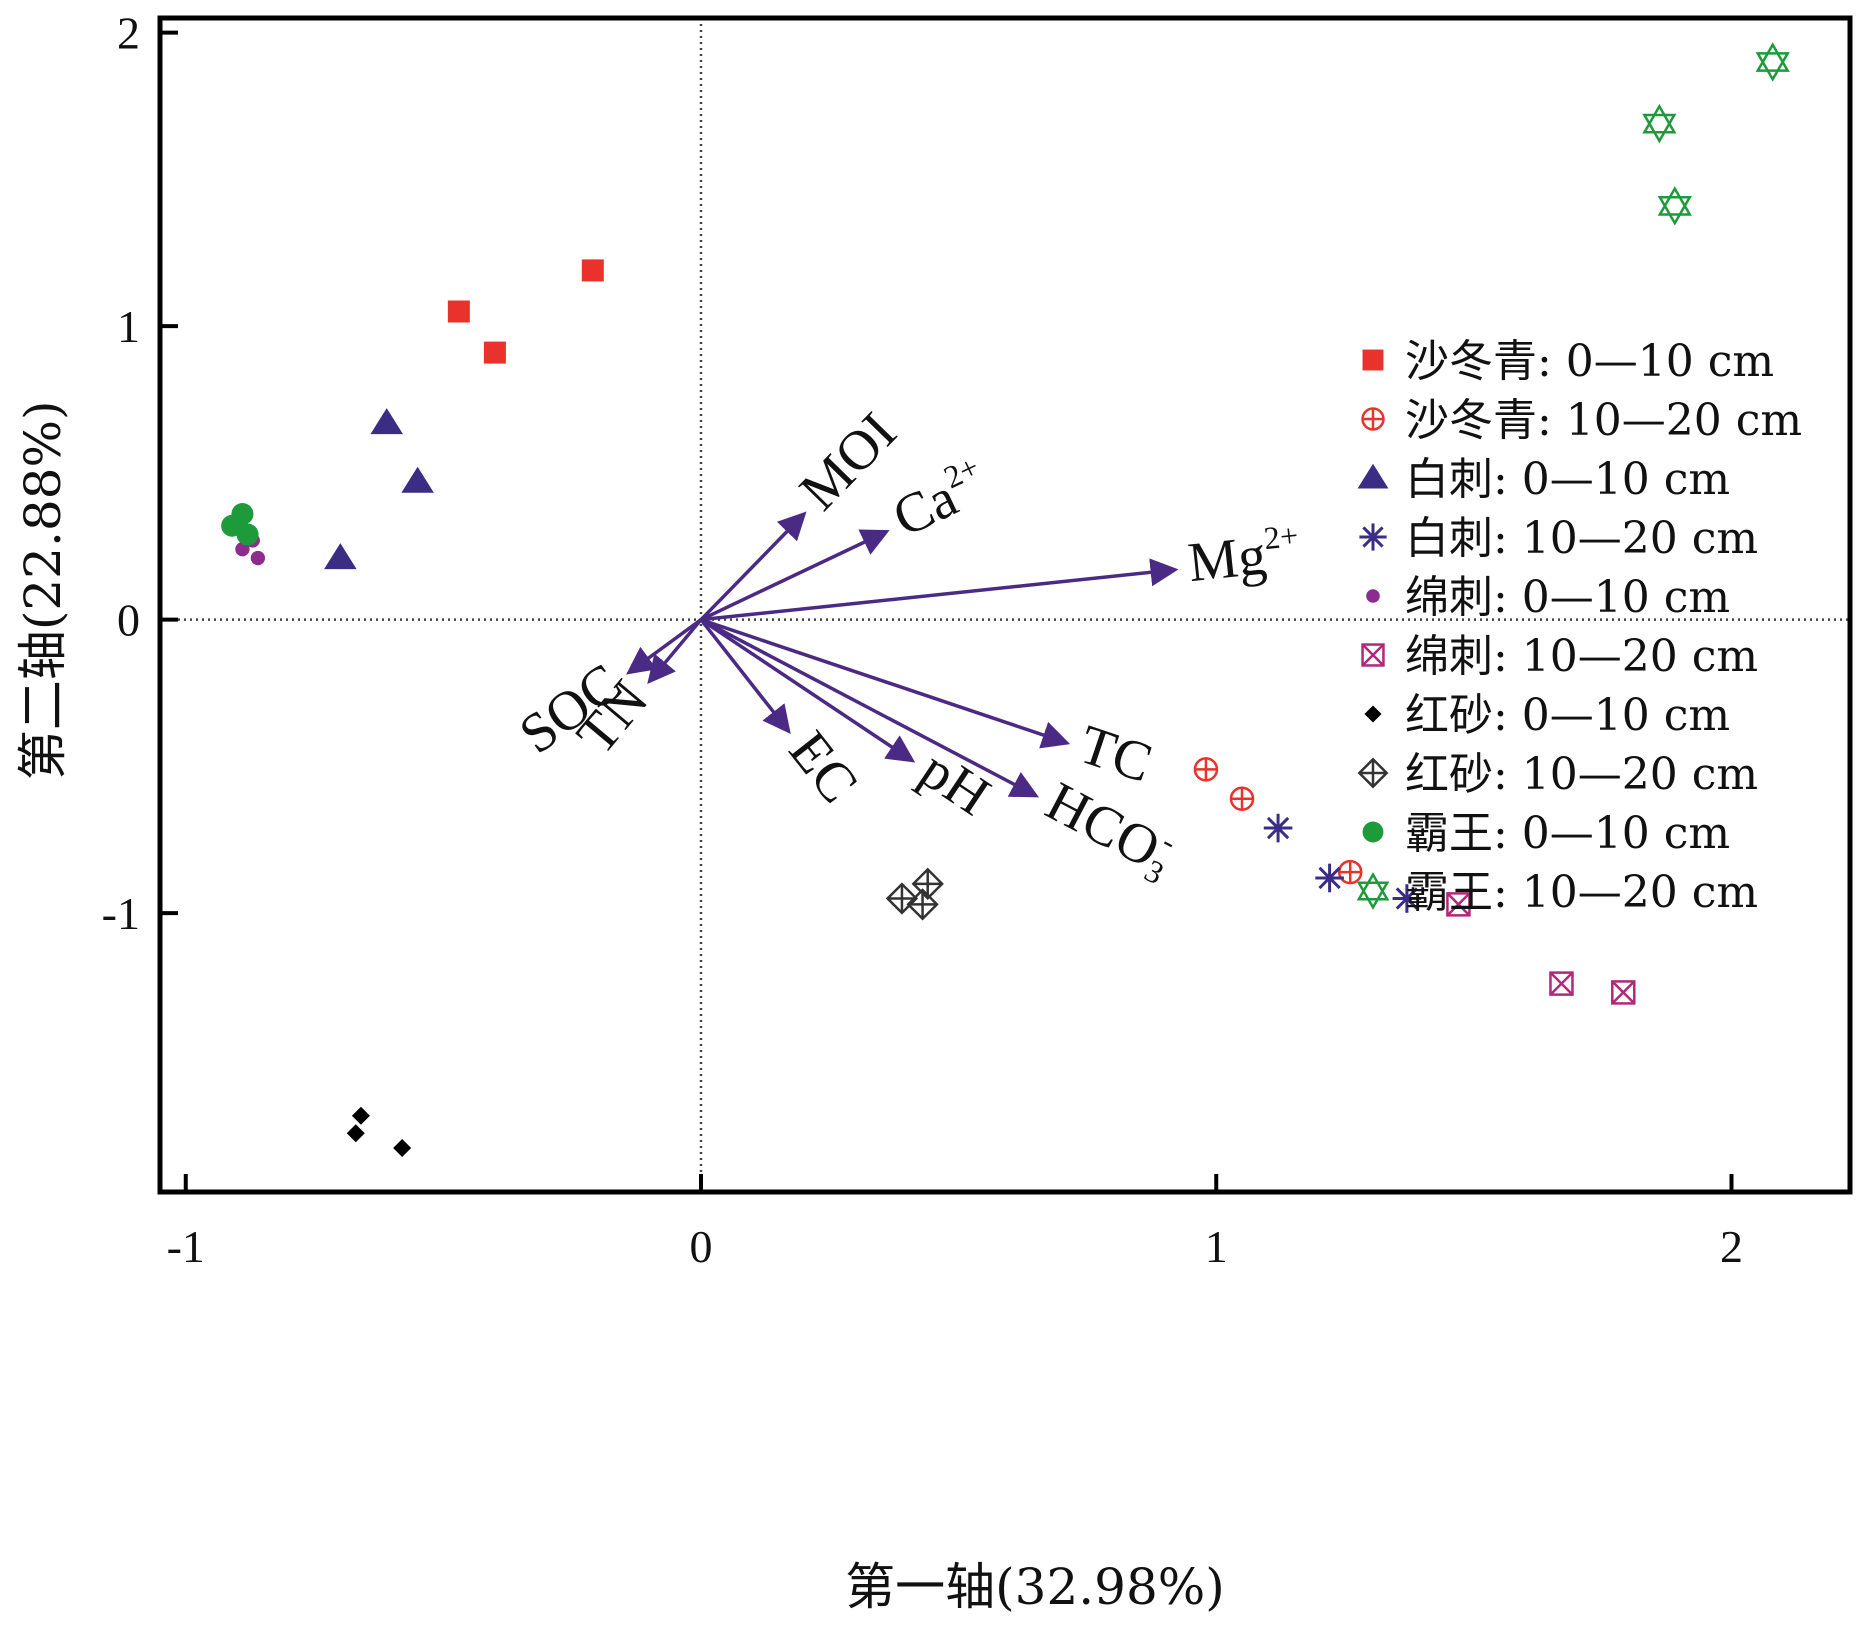 Image resolution: width=1871 pixels, height=1632 pixels. What do you see at coordinates (1589, 361) in the screenshot?
I see `legend-label-1: 沙冬青: 0—10 cm` at bounding box center [1589, 361].